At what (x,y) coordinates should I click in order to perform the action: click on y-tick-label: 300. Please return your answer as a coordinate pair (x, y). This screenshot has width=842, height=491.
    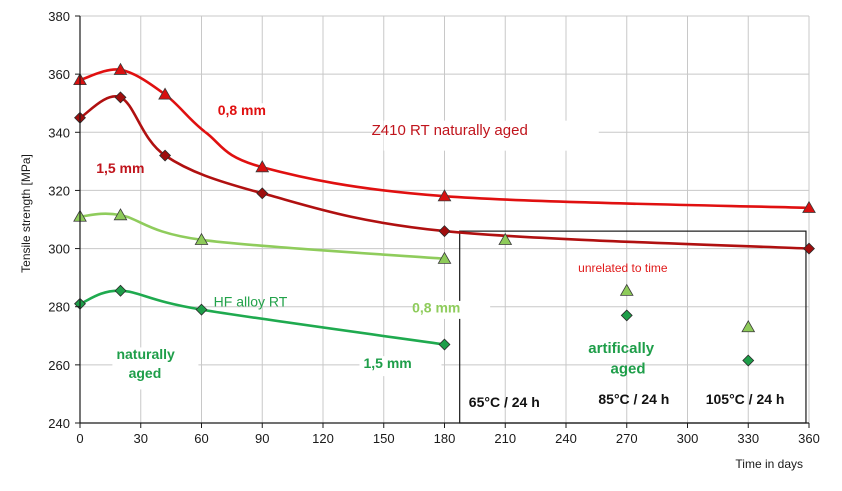
    Looking at the image, I should click on (59, 249).